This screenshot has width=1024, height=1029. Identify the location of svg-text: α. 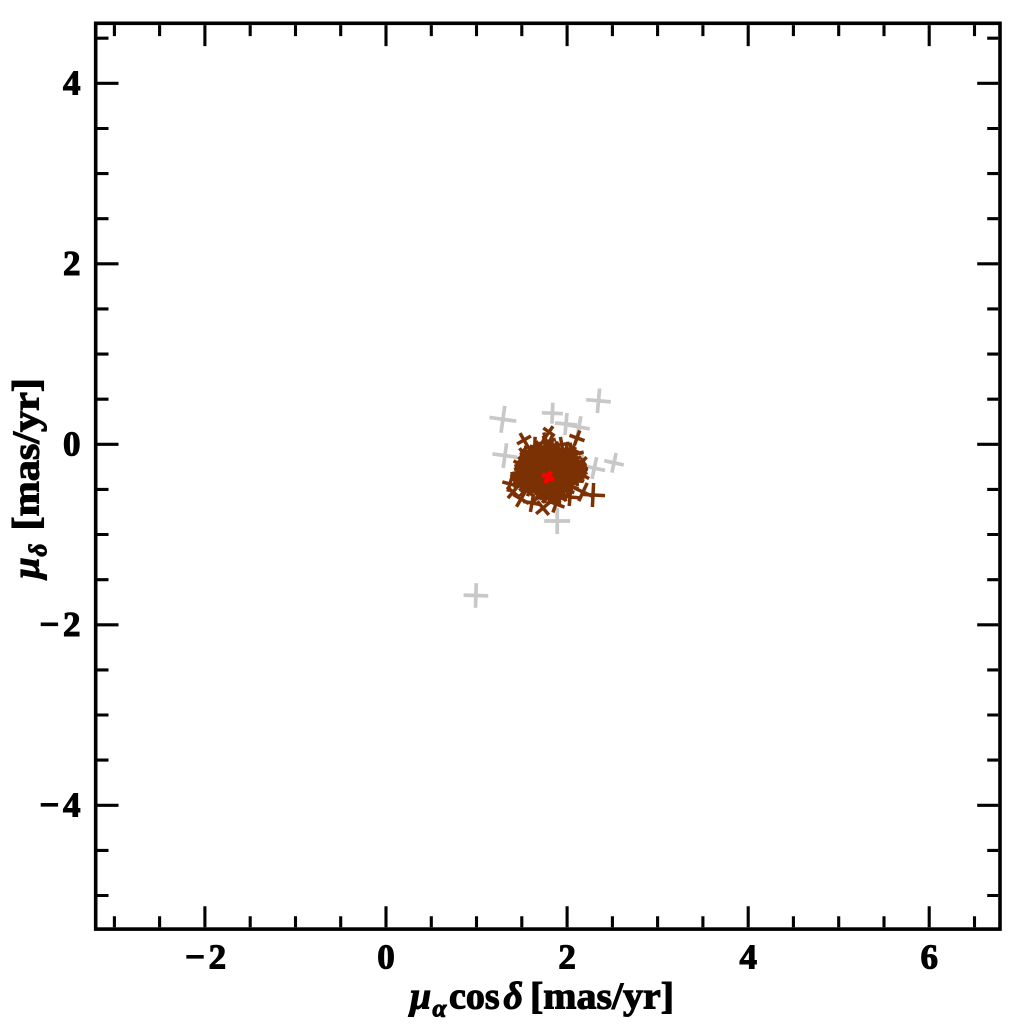
(440, 1009).